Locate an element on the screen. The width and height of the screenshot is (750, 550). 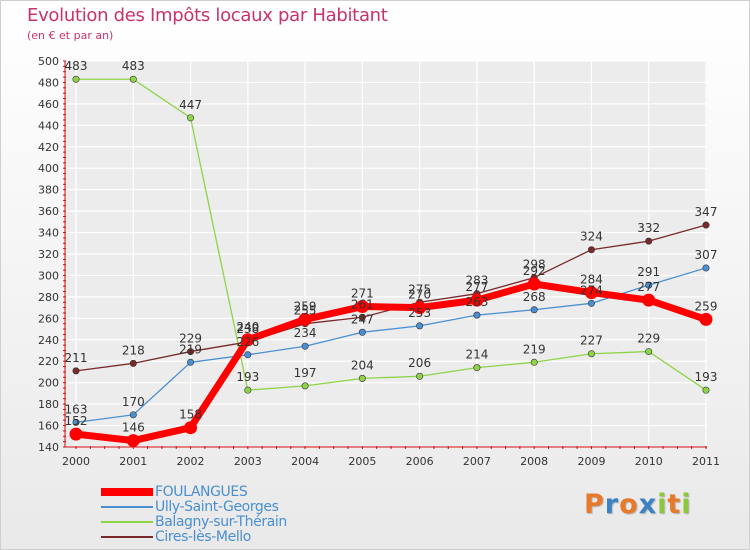
y-tick-label: 220 is located at coordinates (48, 361).